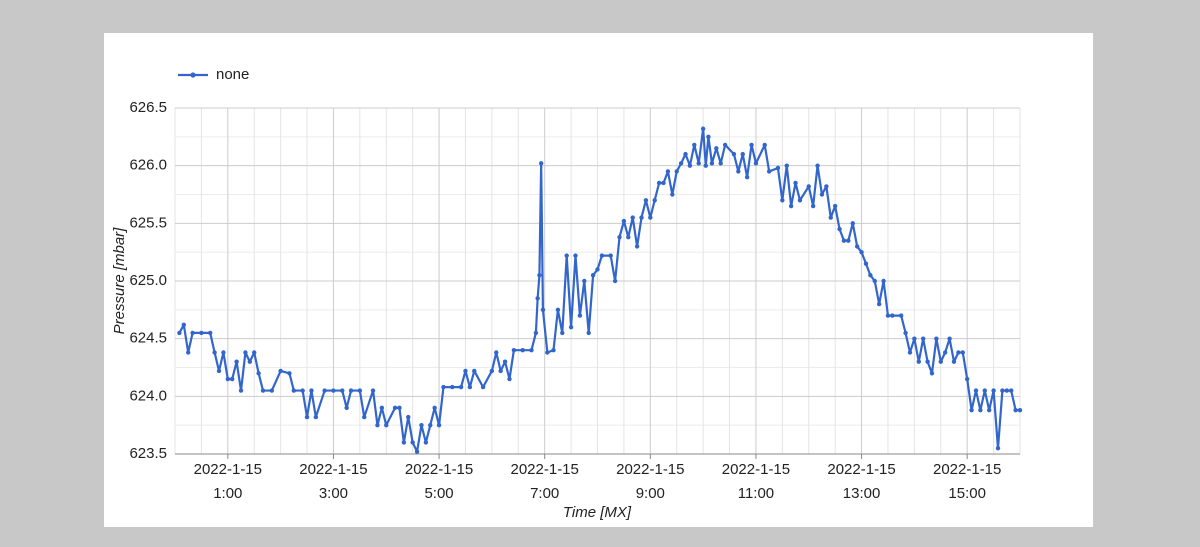 This screenshot has width=1200, height=547. Describe the element at coordinates (544, 493) in the screenshot. I see `x-tick-label: 7:00` at that location.